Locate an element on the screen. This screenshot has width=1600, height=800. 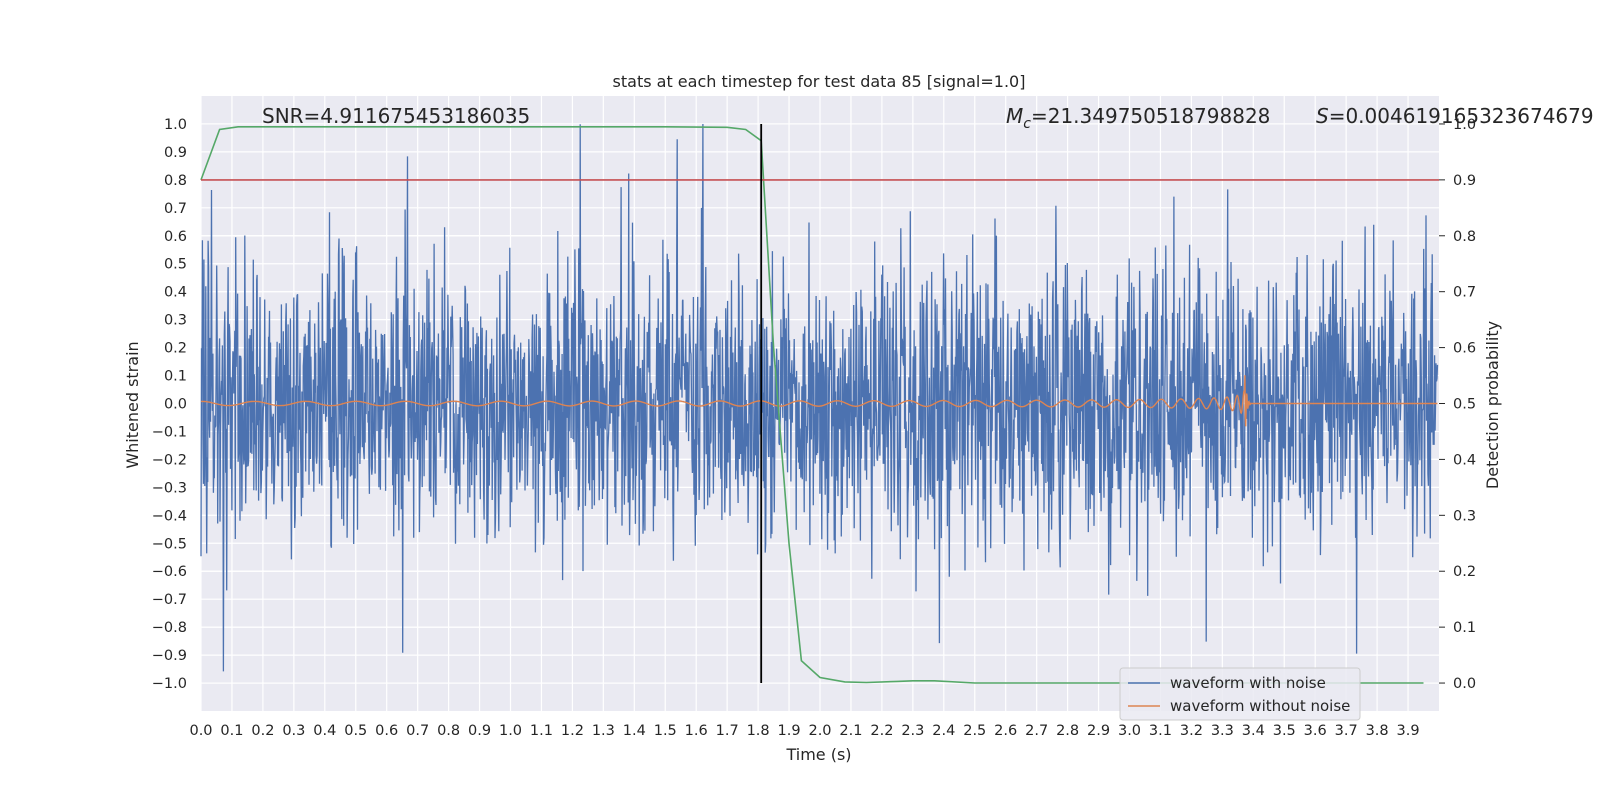
mc-subscript: c is located at coordinates (1027, 124).